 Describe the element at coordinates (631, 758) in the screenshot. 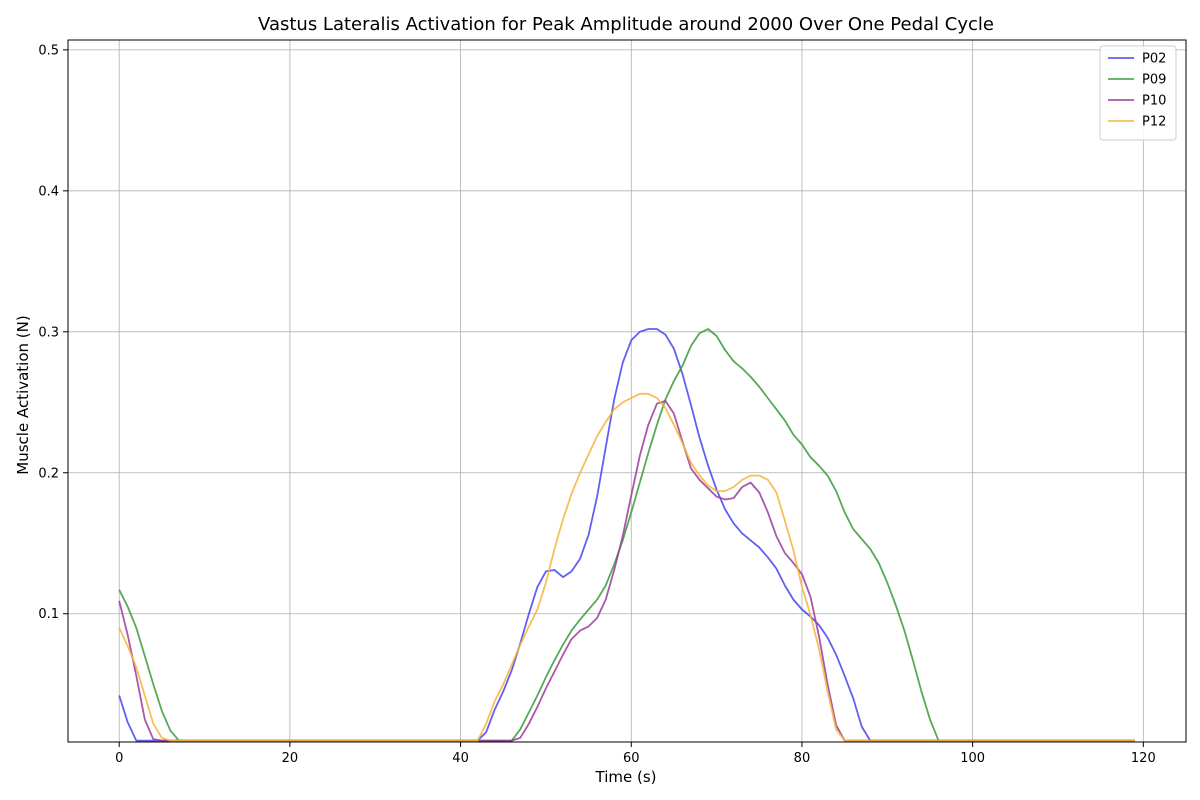

I see `x-tick-label: 60` at that location.